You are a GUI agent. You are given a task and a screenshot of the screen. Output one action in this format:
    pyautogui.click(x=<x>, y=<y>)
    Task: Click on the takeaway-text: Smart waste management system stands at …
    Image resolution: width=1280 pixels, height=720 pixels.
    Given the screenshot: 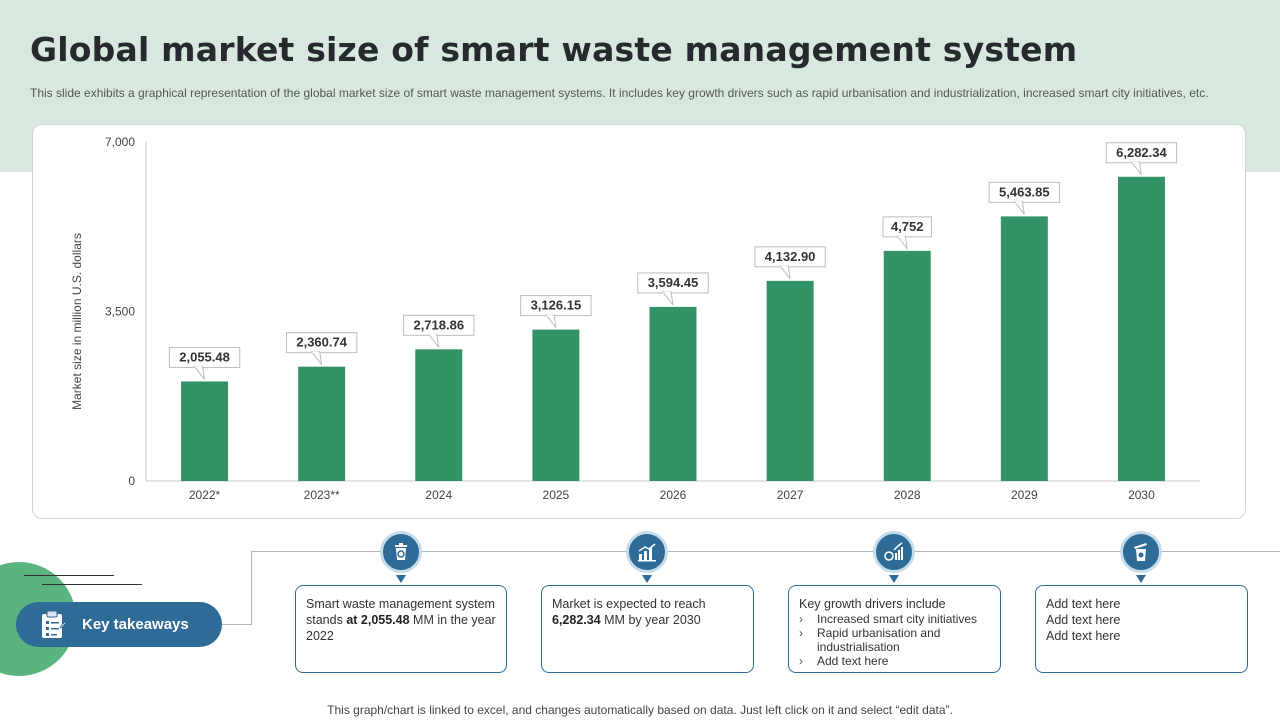 What is the action you would take?
    pyautogui.click(x=401, y=620)
    